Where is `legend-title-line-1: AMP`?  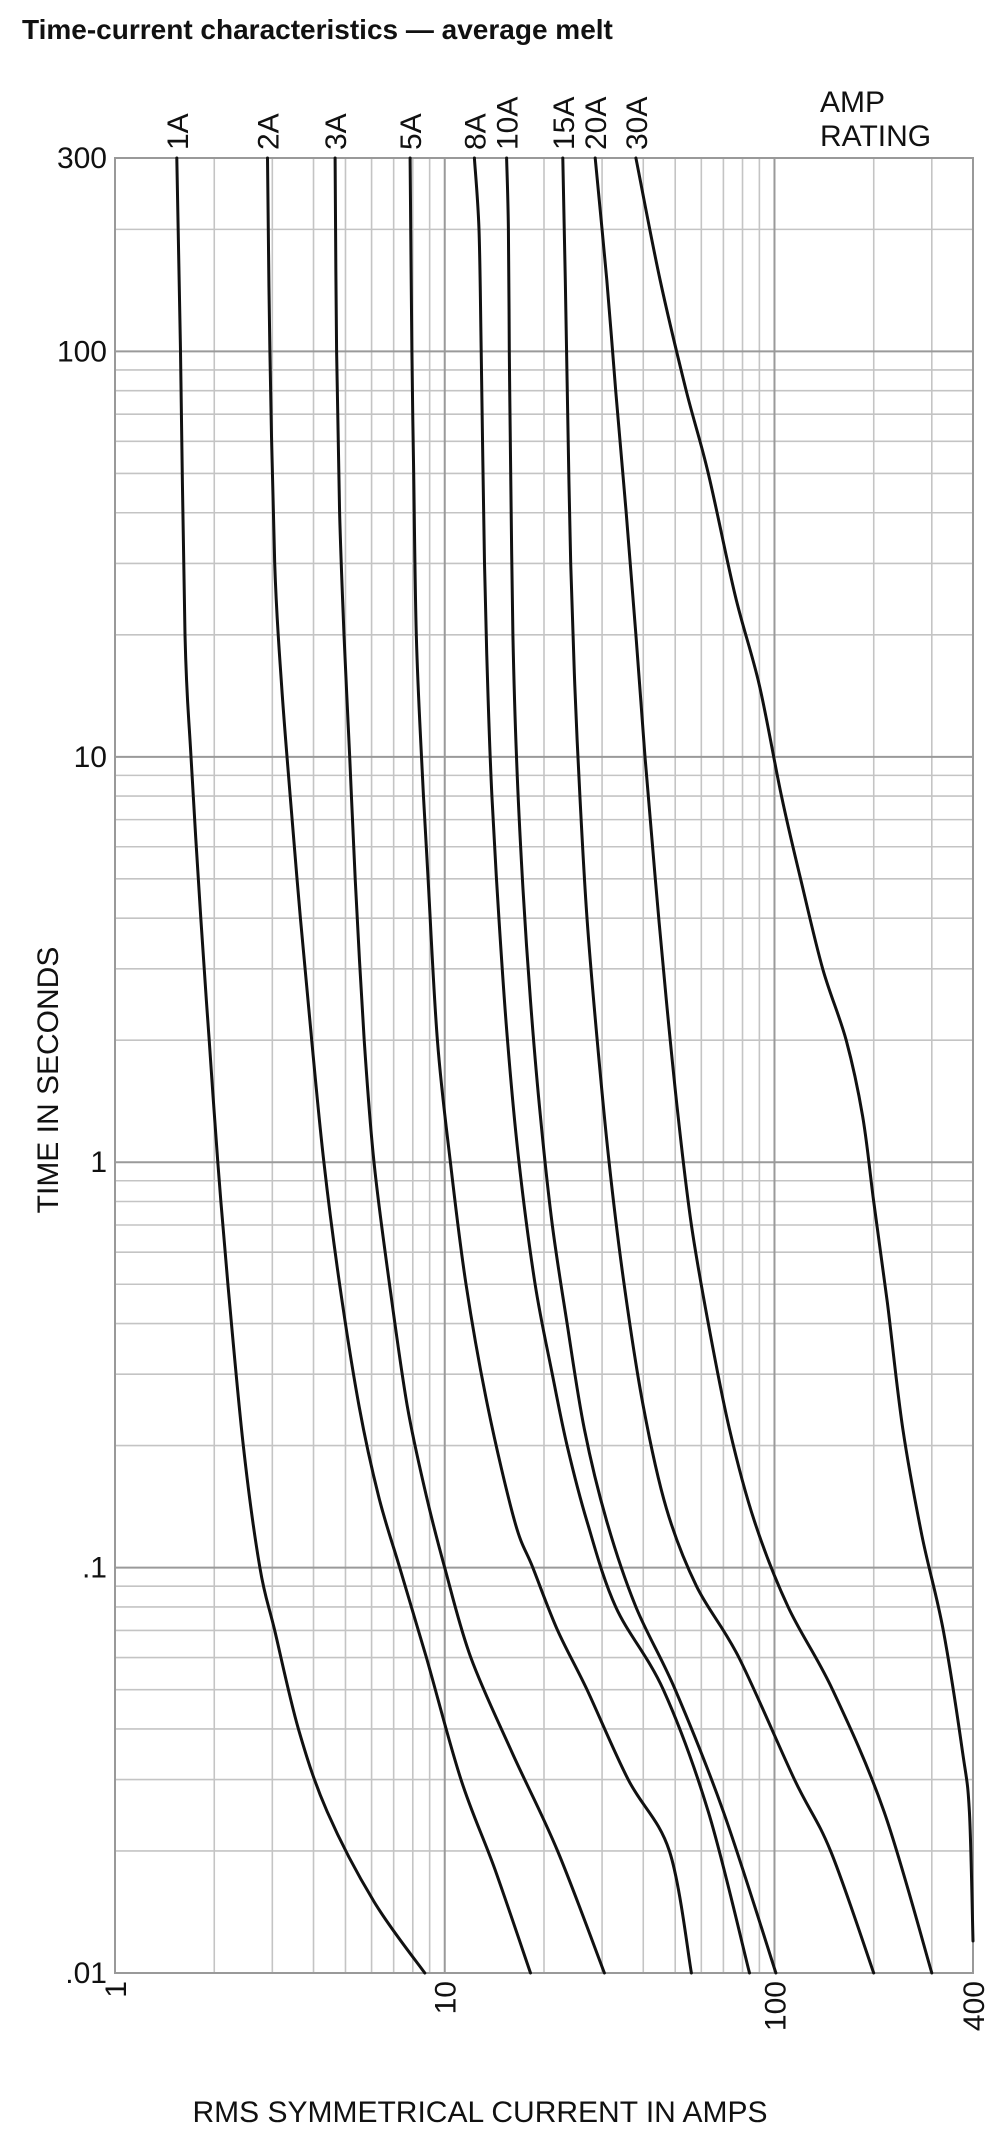
legend-title-line-1: AMP is located at coordinates (852, 102).